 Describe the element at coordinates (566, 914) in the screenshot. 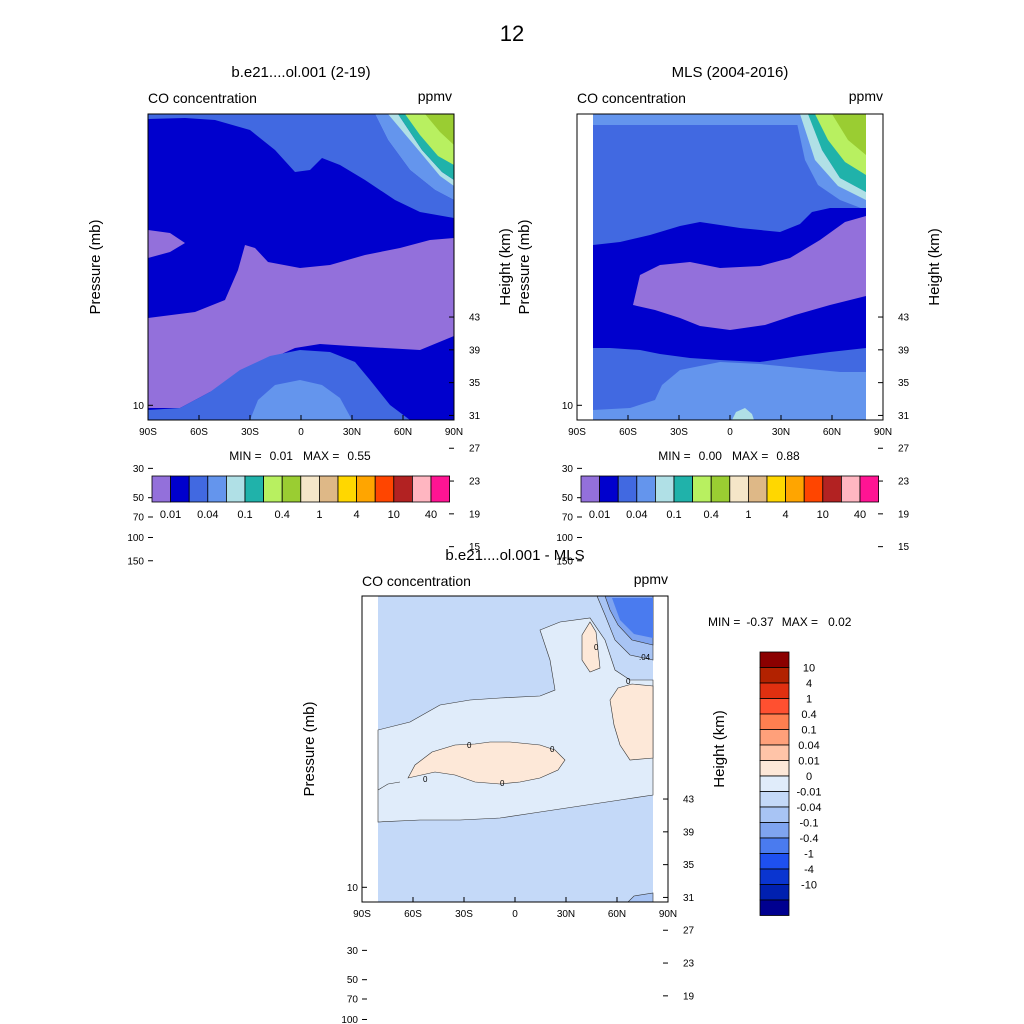

I see `x-tick-label: 30N` at that location.